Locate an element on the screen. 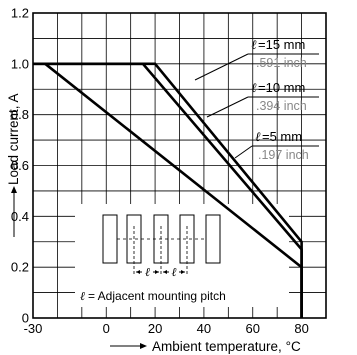  mounting-pitch-diagram: ℓ ℓ ℓ = Adjacent mounting pitch is located at coordinates (153, 258).